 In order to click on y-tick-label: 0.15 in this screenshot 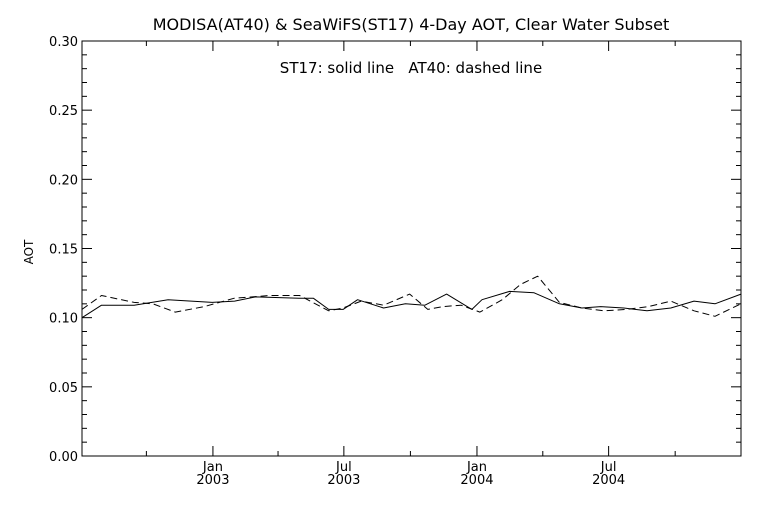, I will do `click(63, 250)`.